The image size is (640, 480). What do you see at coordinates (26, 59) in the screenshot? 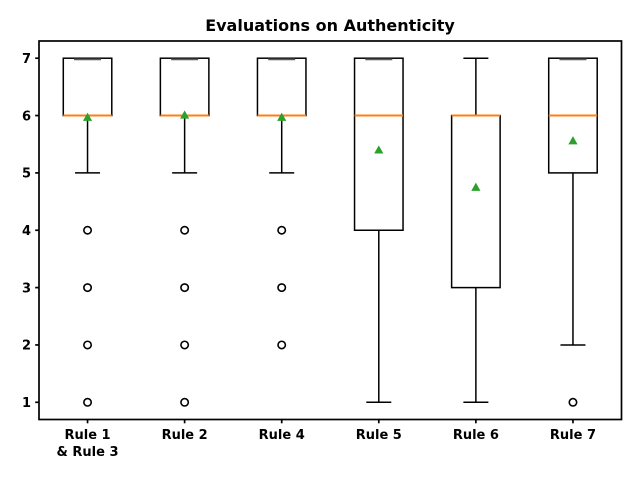
I see `y-axis-tick-label: 7` at bounding box center [26, 59].